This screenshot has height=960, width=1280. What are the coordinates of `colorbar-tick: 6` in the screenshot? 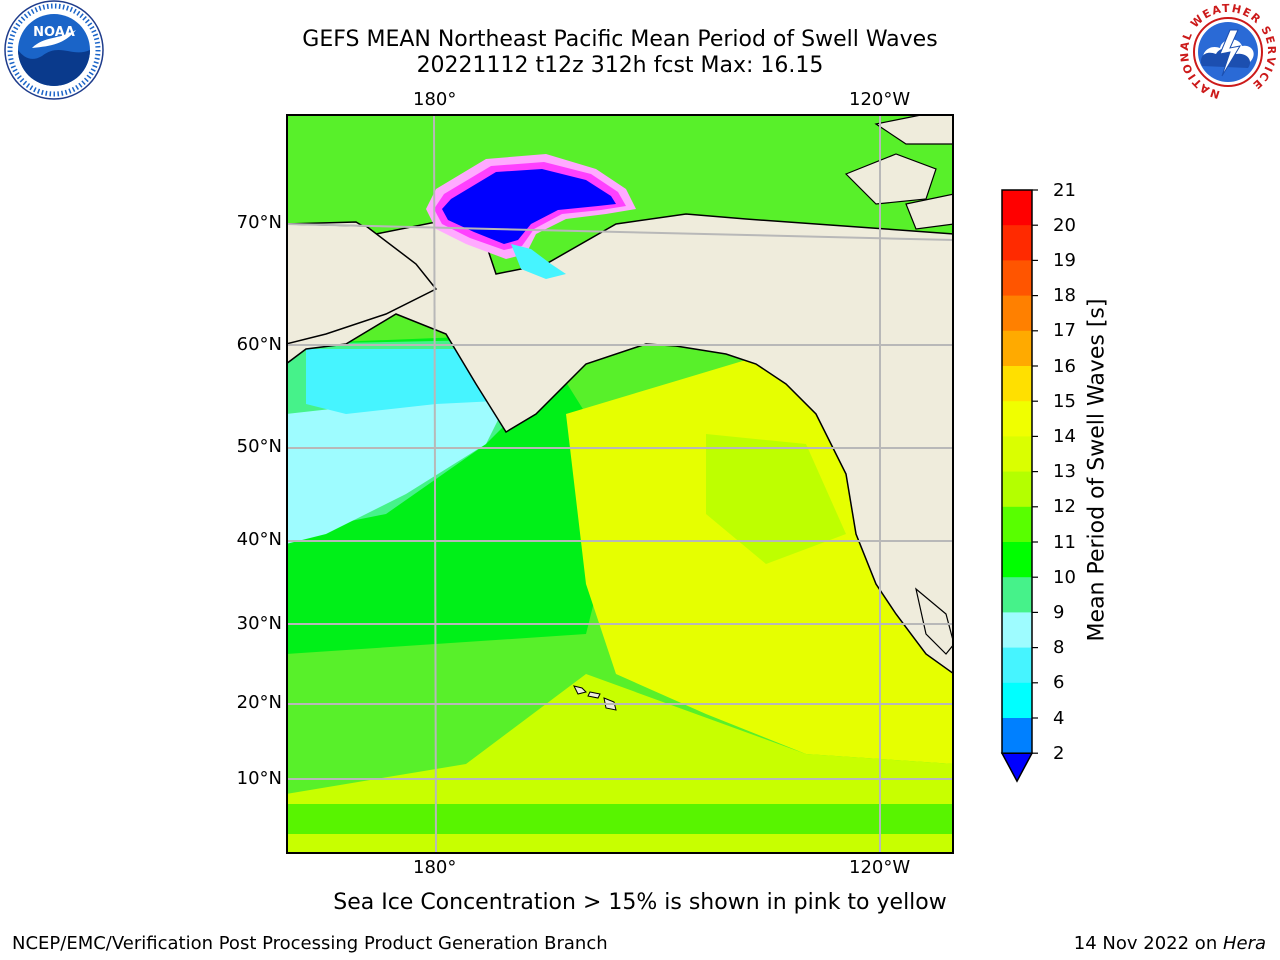 It's located at (1059, 682).